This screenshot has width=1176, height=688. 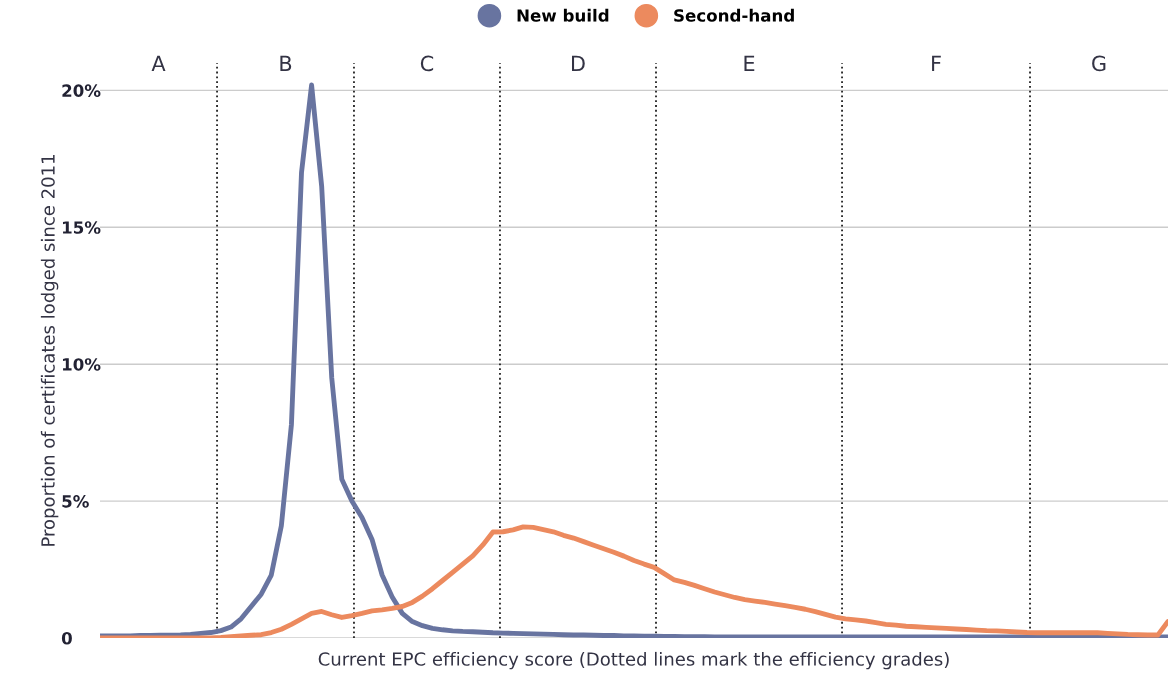 What do you see at coordinates (633, 660) in the screenshot?
I see `x-axis-title: Current EPC efficiency score (Dotted lines mark the efficiency grades)` at bounding box center [633, 660].